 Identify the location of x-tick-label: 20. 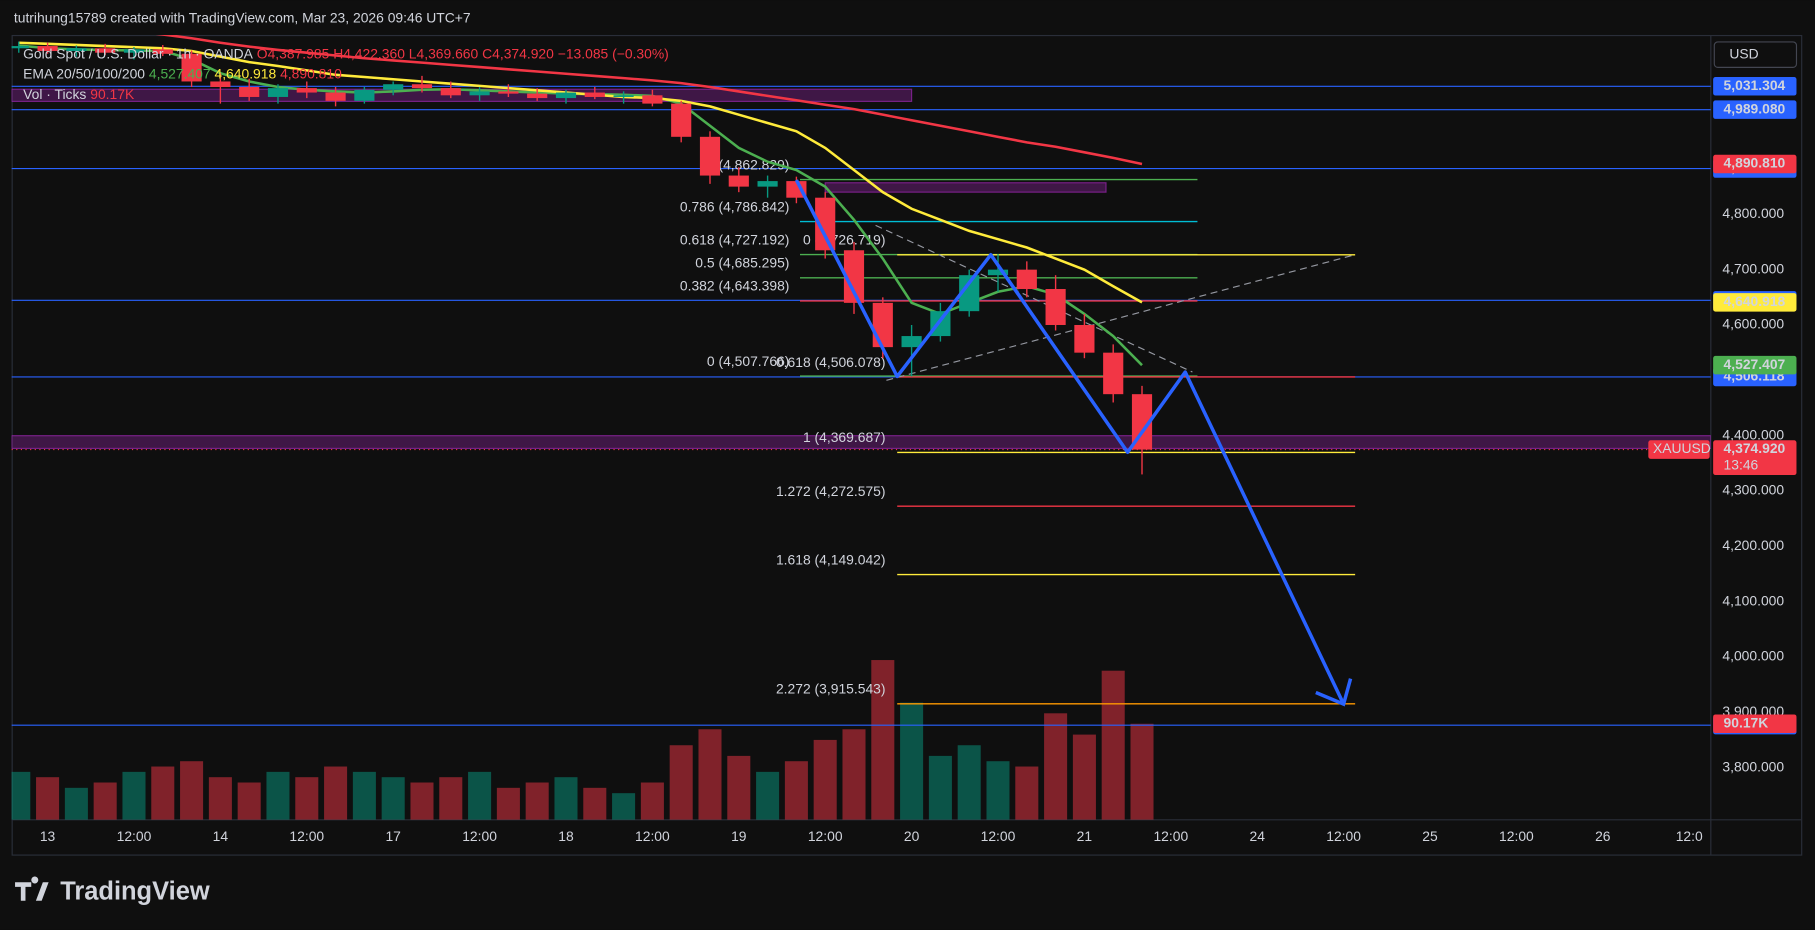
(912, 836).